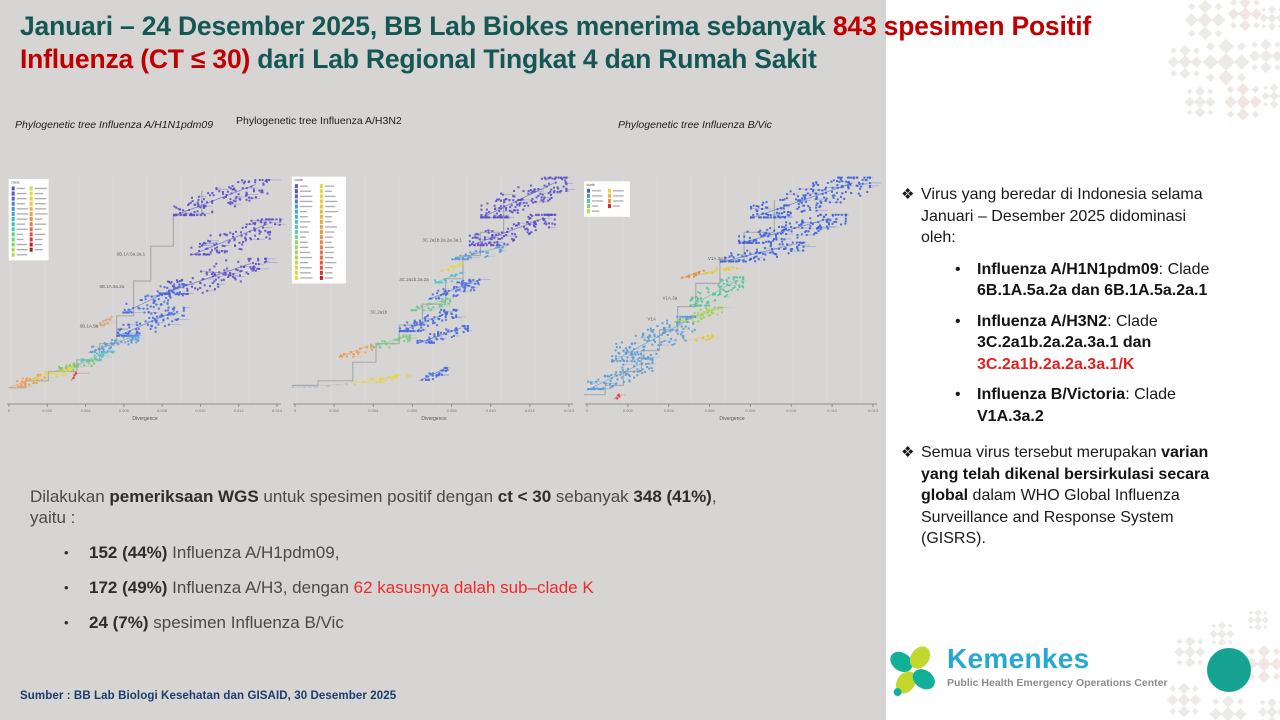 This screenshot has height=720, width=1280. I want to click on clade-value: 6B.1A.5a.2a dan 6B.1A.5a.2a.1, so click(1092, 290).